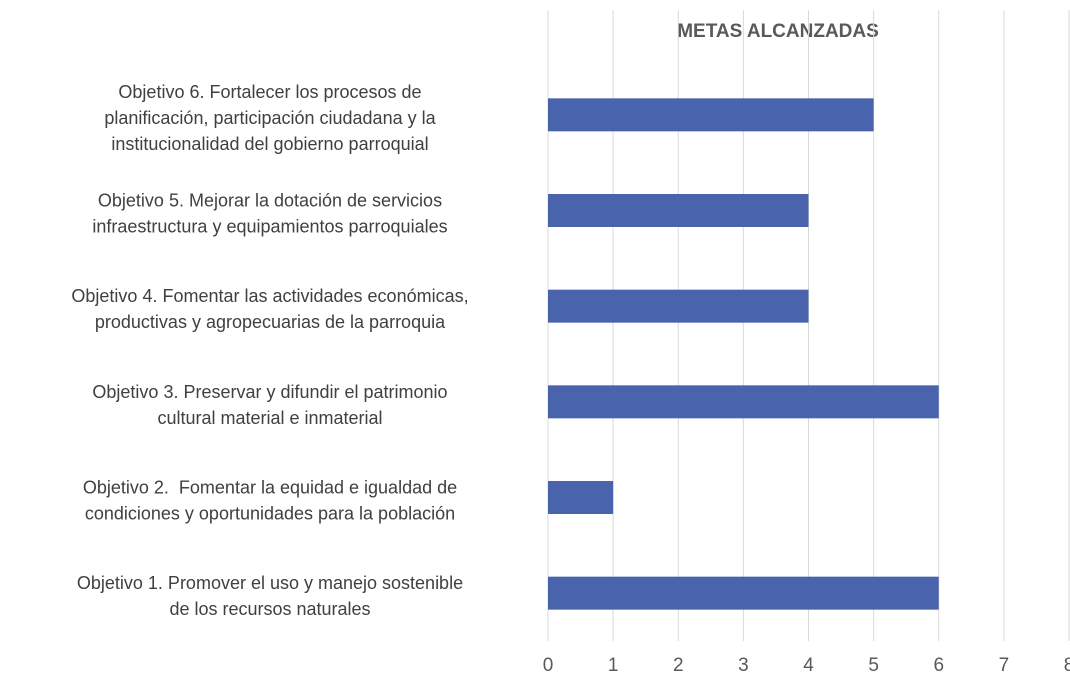 The width and height of the screenshot is (1070, 679). Describe the element at coordinates (743, 665) in the screenshot. I see `x-tick-label: 3` at that location.